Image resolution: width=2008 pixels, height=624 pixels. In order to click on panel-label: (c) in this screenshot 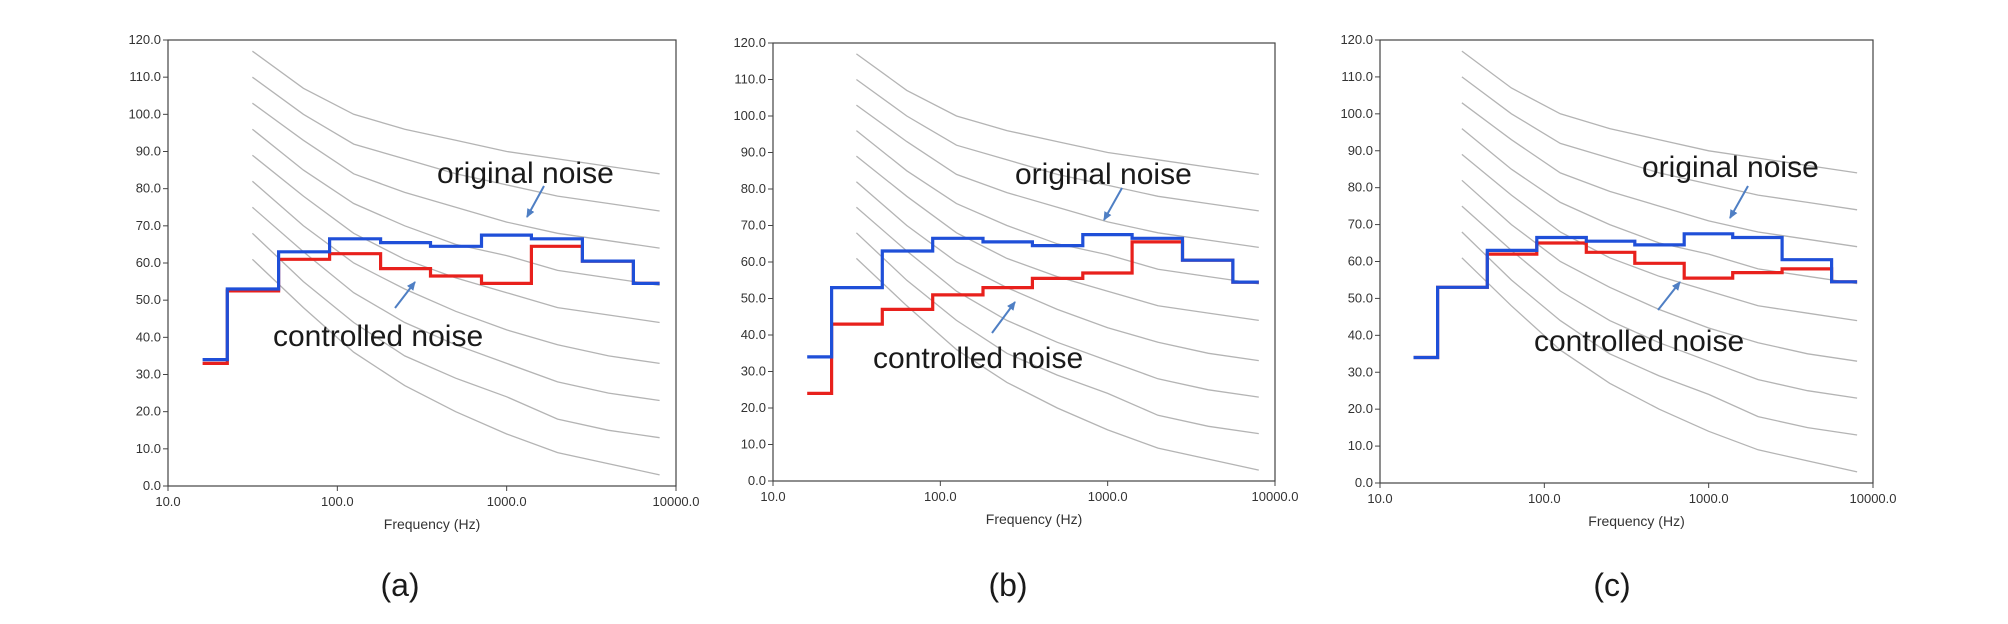, I will do `click(1611, 585)`.